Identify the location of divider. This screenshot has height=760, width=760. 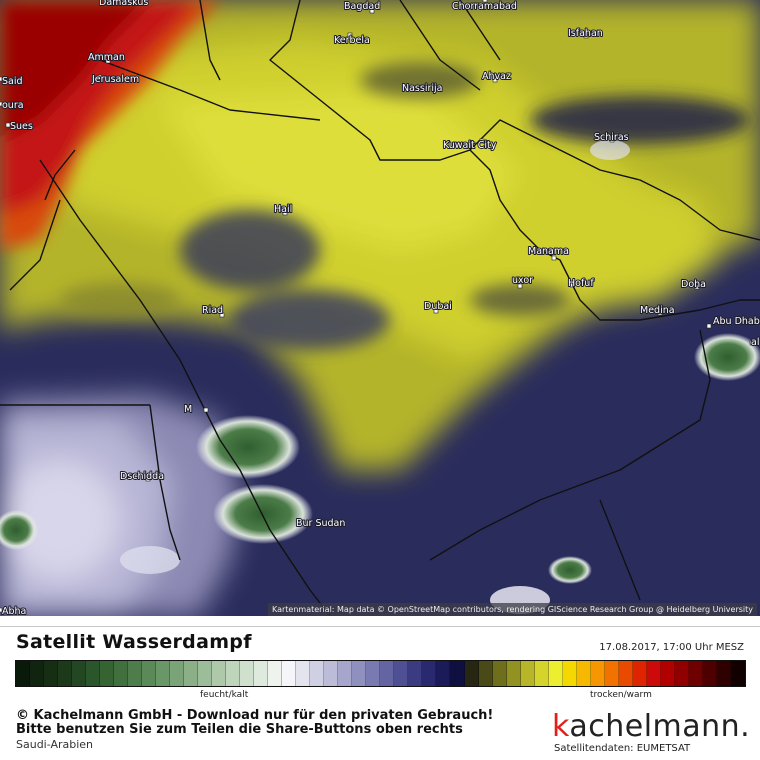
(380, 626).